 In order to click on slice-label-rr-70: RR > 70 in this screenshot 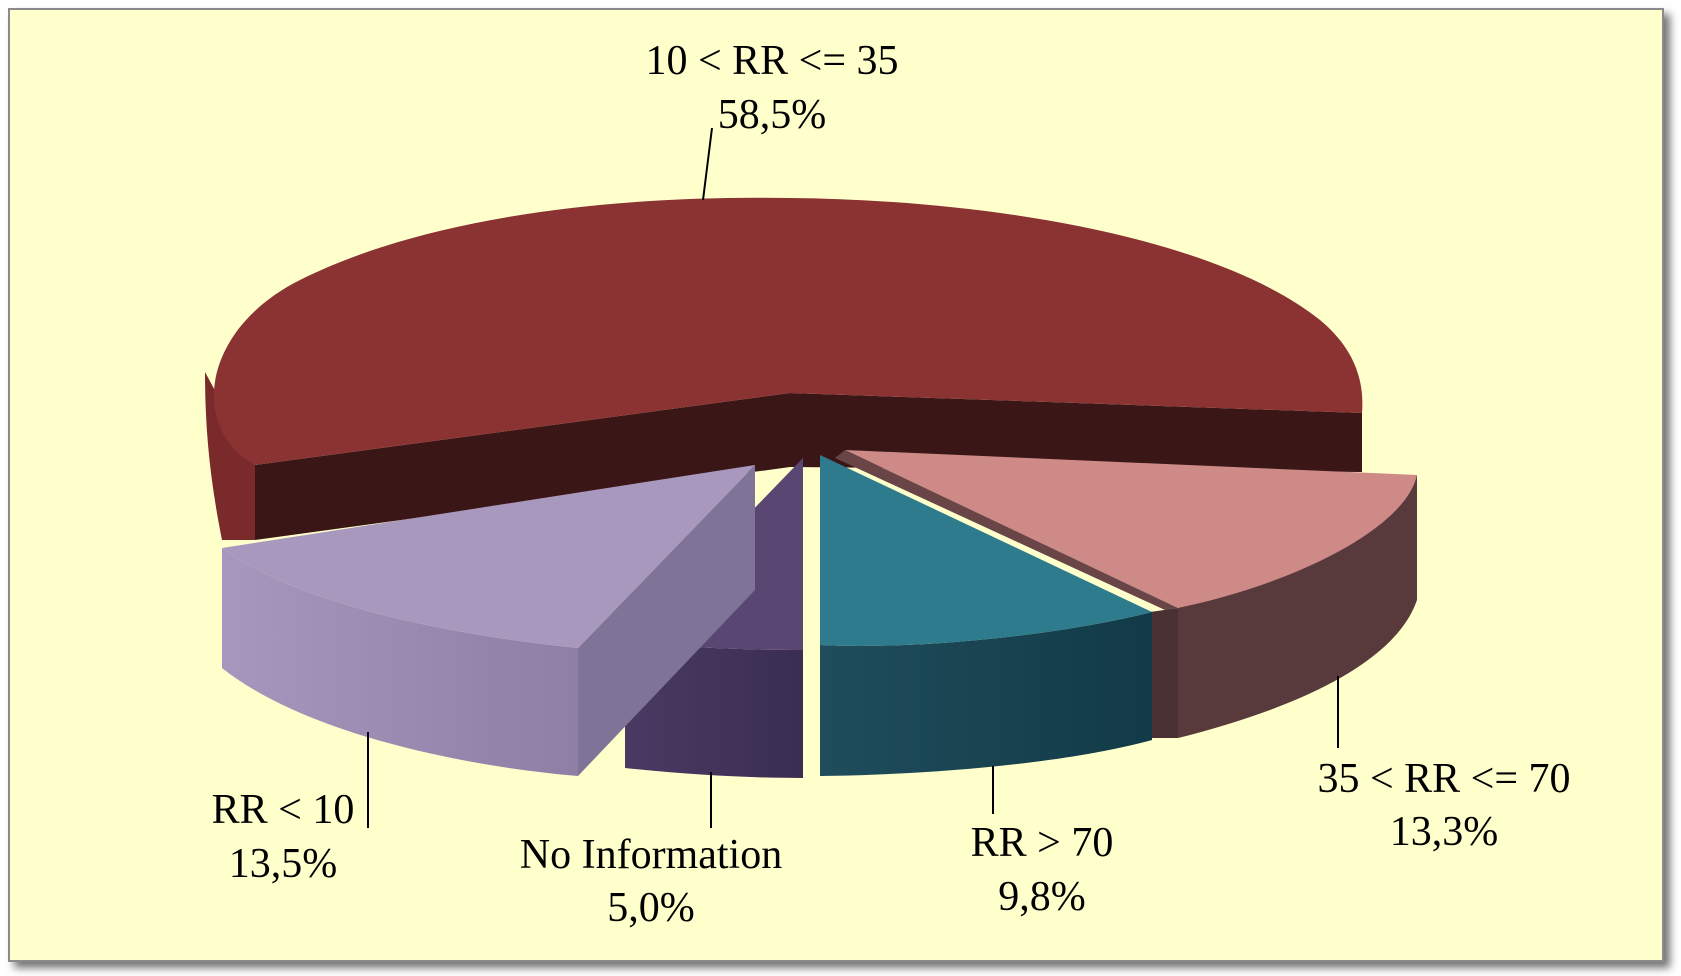, I will do `click(1042, 843)`.